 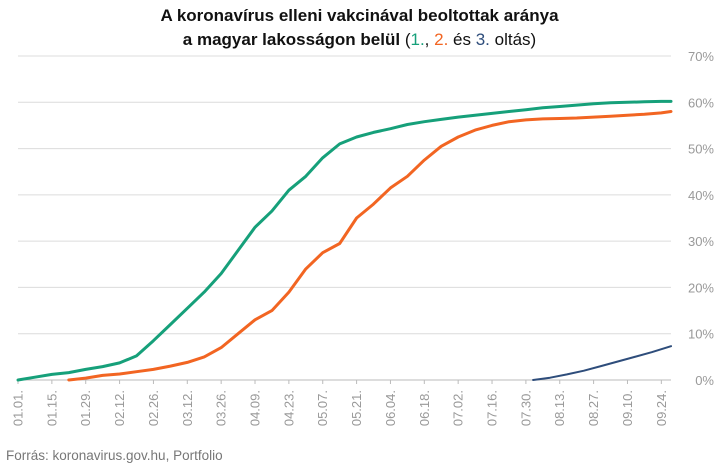 What do you see at coordinates (701, 149) in the screenshot?
I see `y-tick-label: 50%` at bounding box center [701, 149].